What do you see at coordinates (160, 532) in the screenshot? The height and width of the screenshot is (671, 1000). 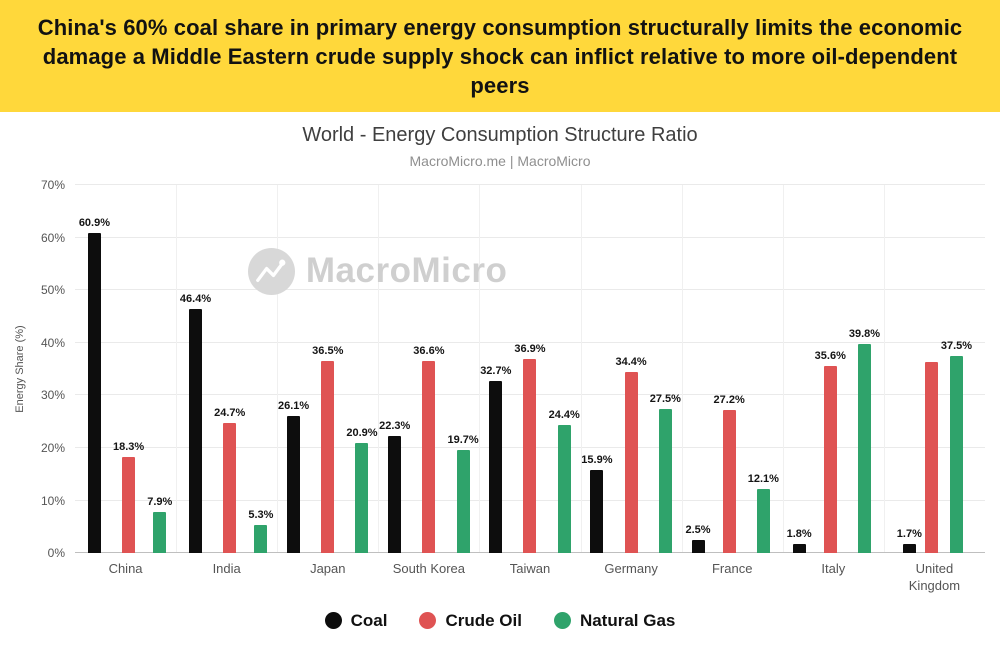 I see `bar-natural-gas-china` at bounding box center [160, 532].